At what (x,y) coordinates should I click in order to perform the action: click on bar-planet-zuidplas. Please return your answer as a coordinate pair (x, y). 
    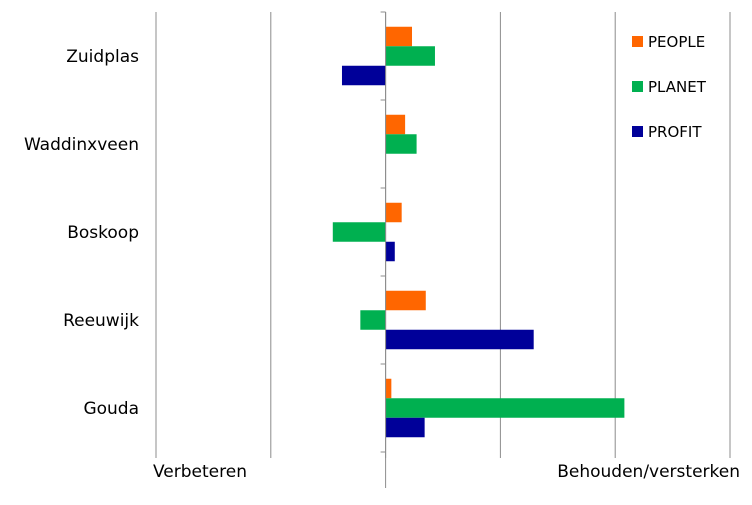
    Looking at the image, I should click on (410, 56).